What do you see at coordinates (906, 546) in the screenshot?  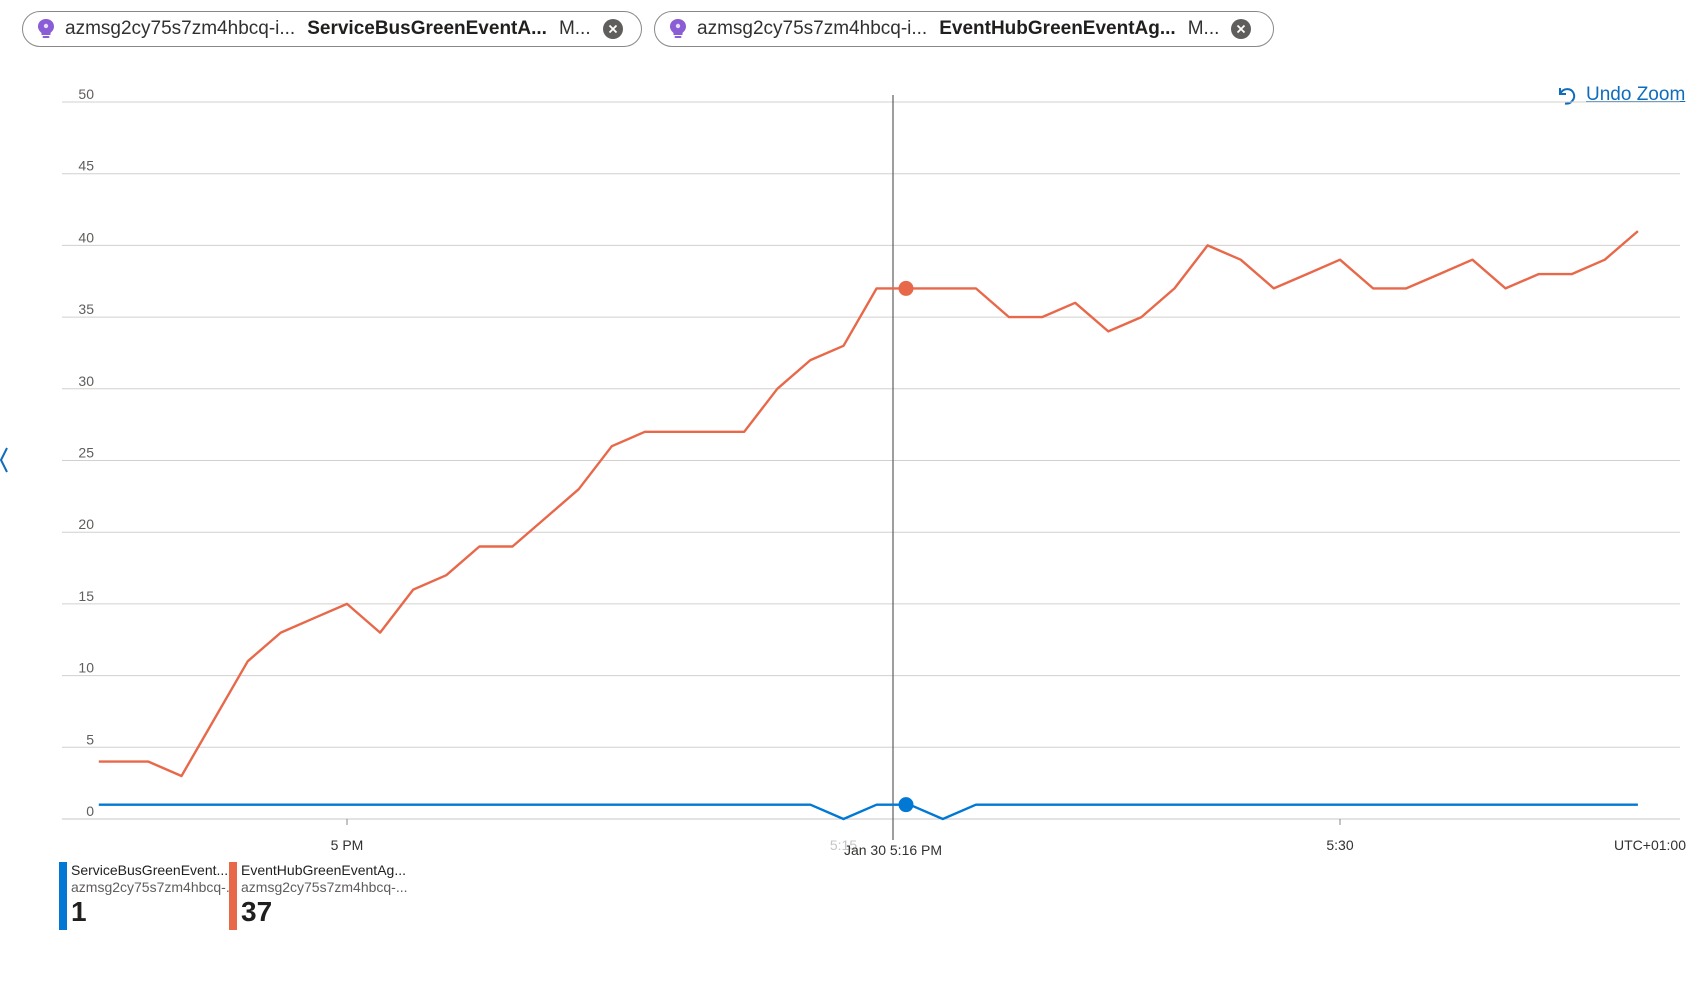 I see `chart-highlight-markers` at bounding box center [906, 546].